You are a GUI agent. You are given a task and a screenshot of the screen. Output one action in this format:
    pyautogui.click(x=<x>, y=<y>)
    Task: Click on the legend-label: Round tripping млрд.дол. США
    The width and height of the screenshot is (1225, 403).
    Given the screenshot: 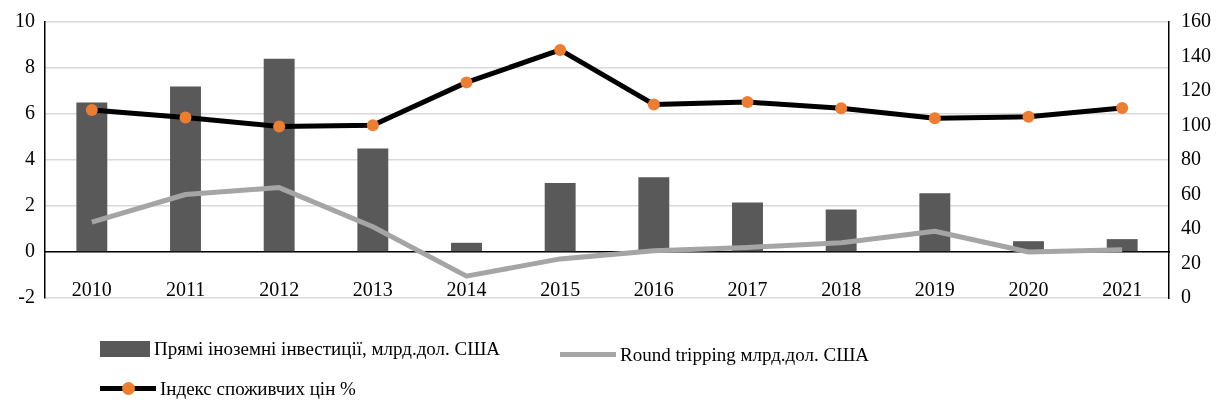 What is the action you would take?
    pyautogui.click(x=745, y=354)
    